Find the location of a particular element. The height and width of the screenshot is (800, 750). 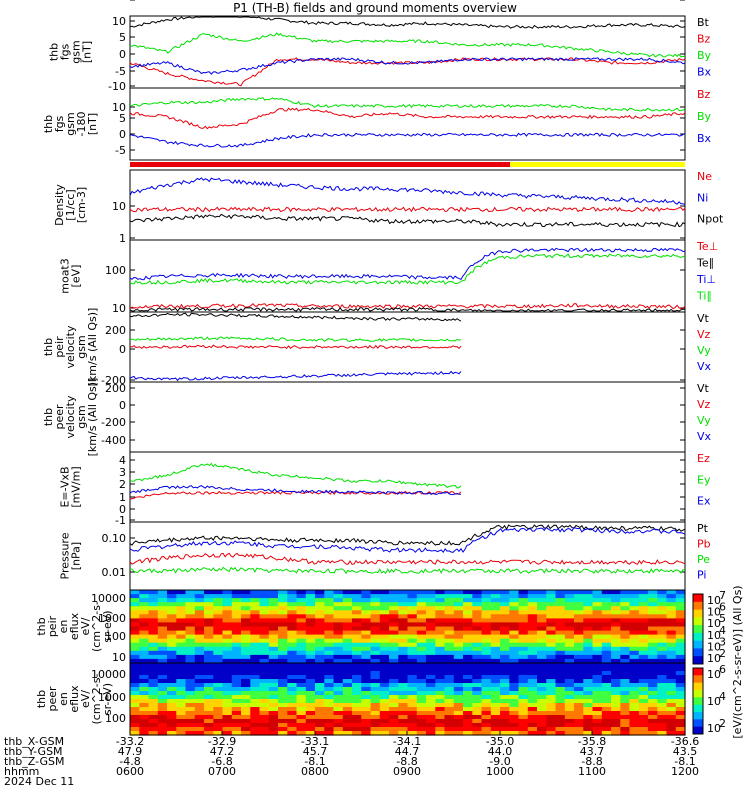

y-axis-label: (cm^2-s- is located at coordinates (96, 699).